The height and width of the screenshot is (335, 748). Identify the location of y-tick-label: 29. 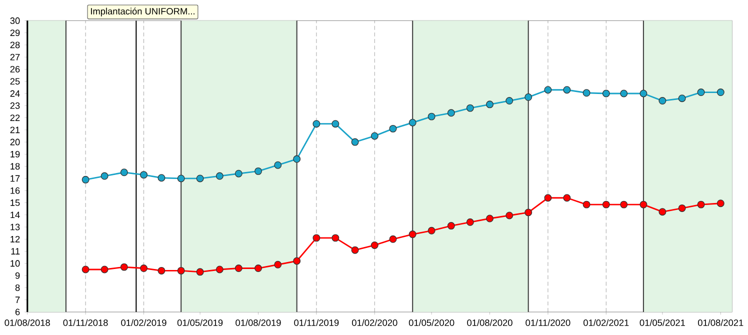
(15, 33).